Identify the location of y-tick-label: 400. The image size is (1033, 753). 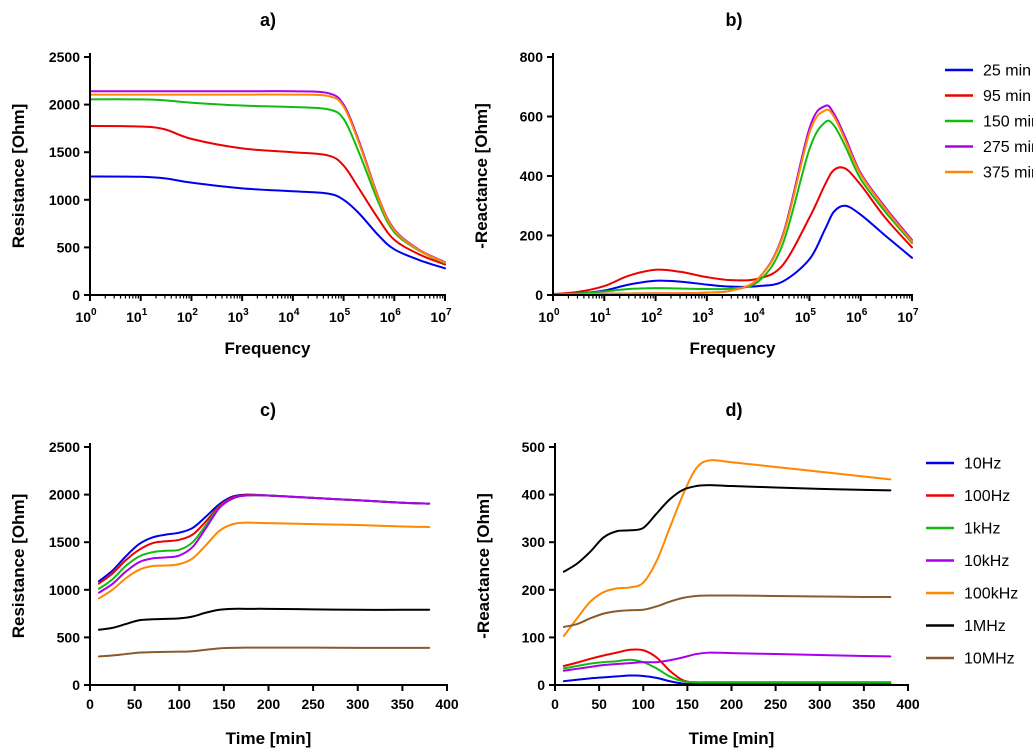
(532, 176).